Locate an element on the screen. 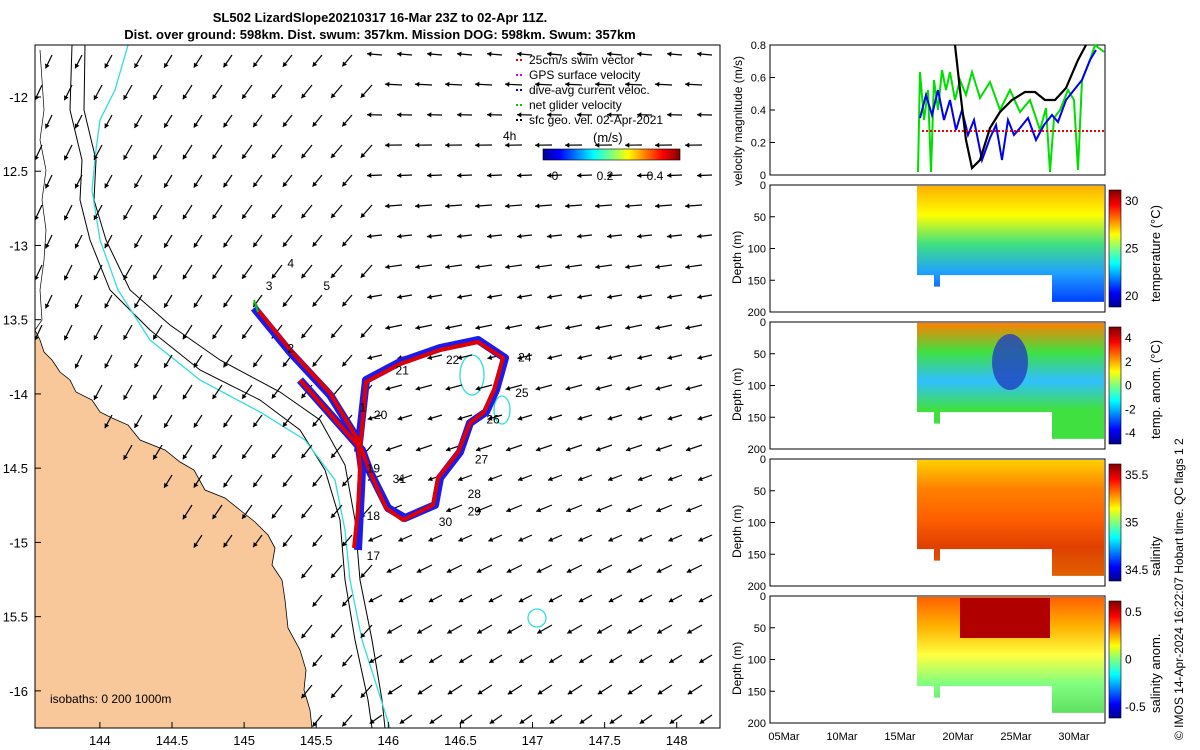  colorbar-tick-label: 0 is located at coordinates (555, 176).